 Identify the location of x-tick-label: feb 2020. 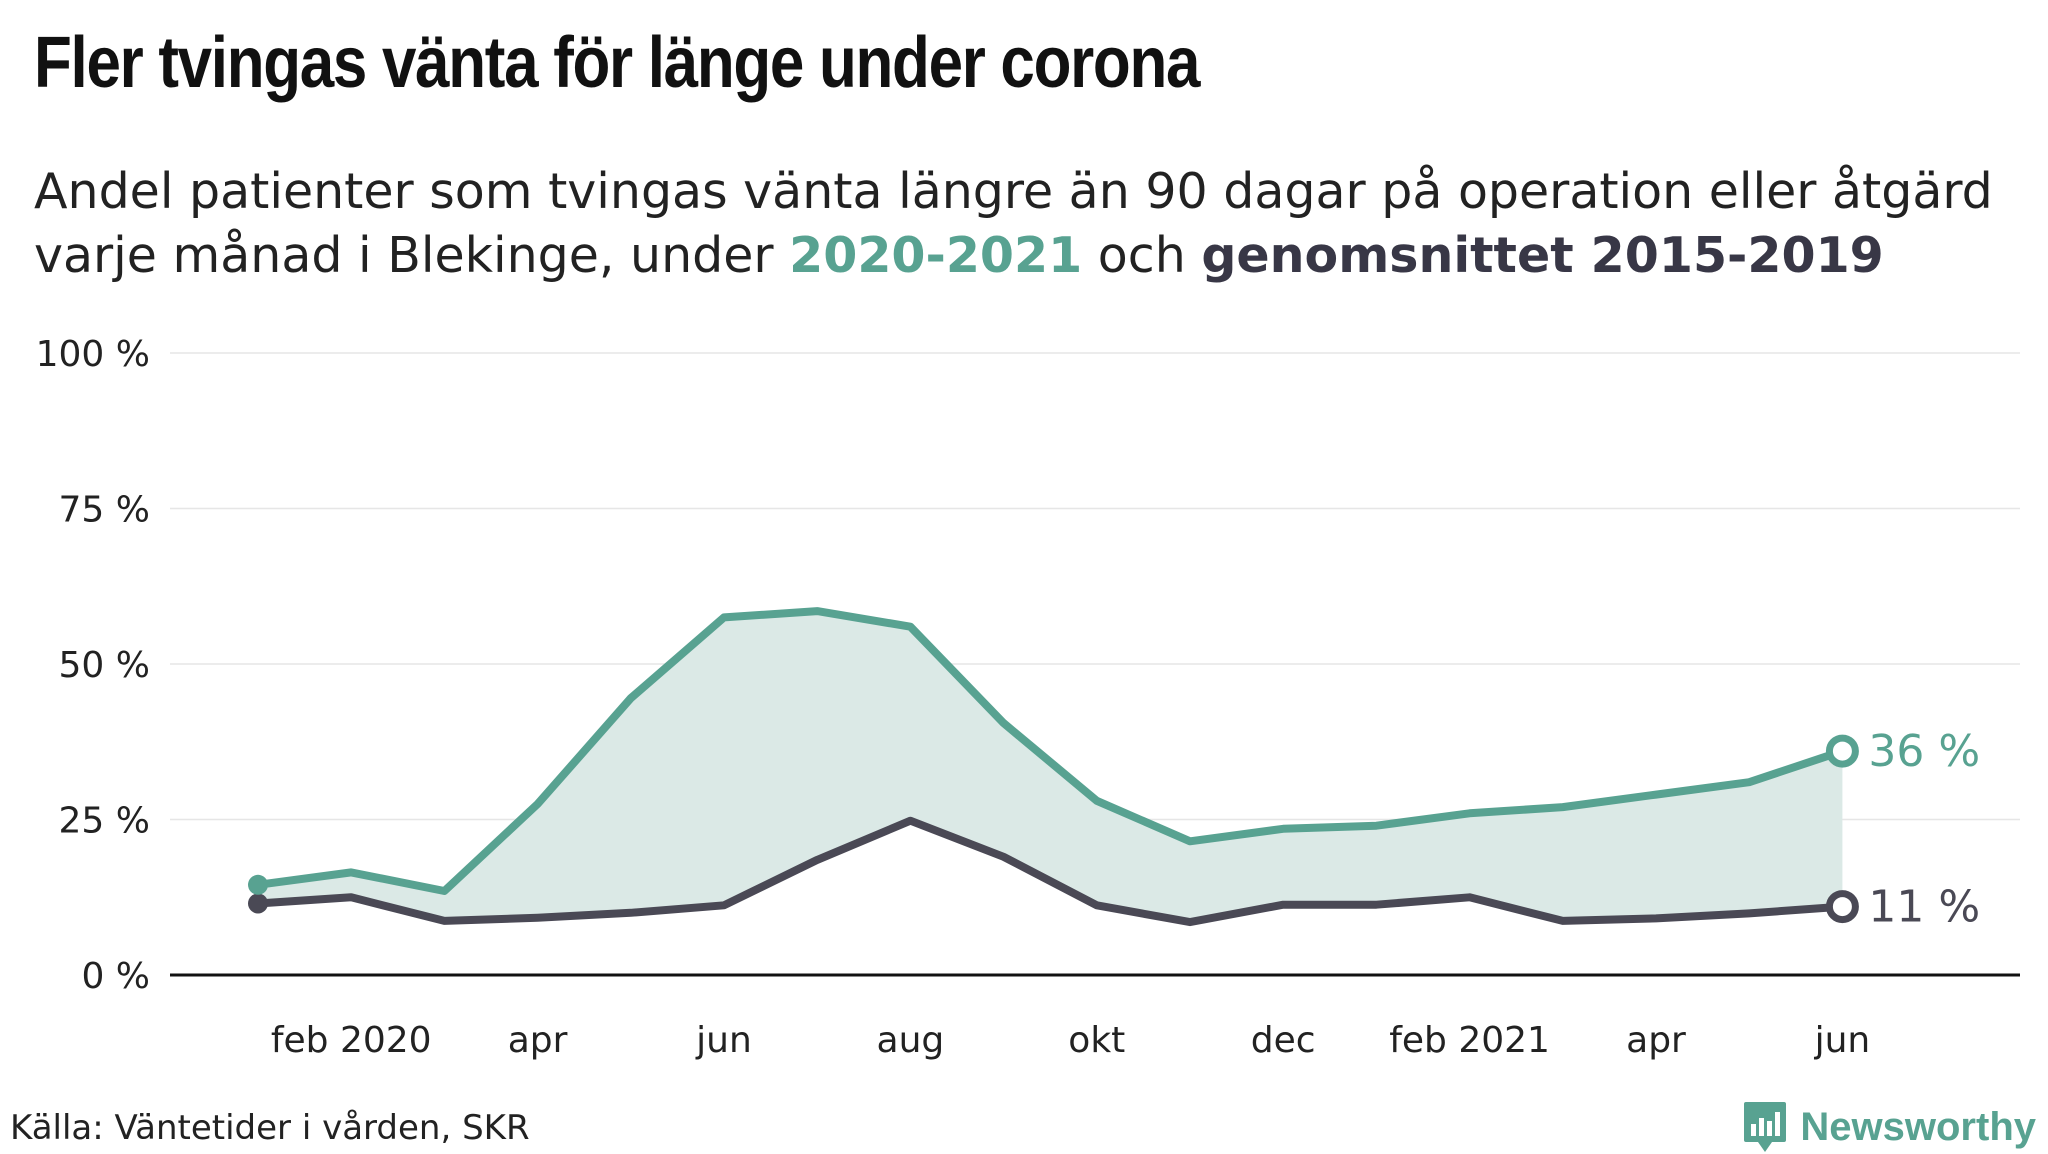
(351, 1040).